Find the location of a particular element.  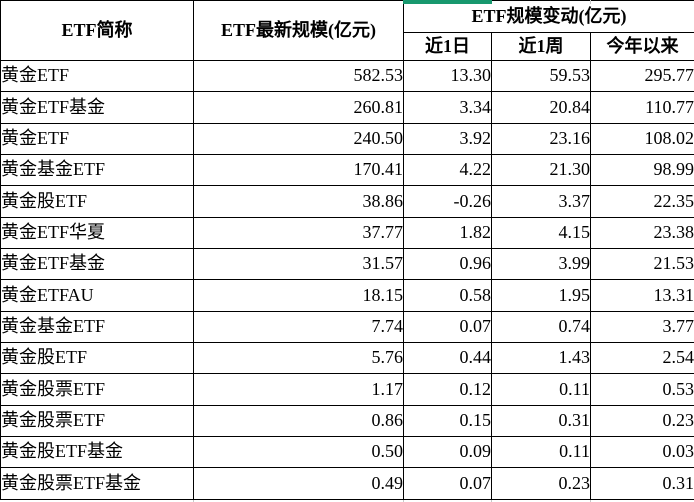

cell-latest-scale: 0.49 is located at coordinates (298, 483).